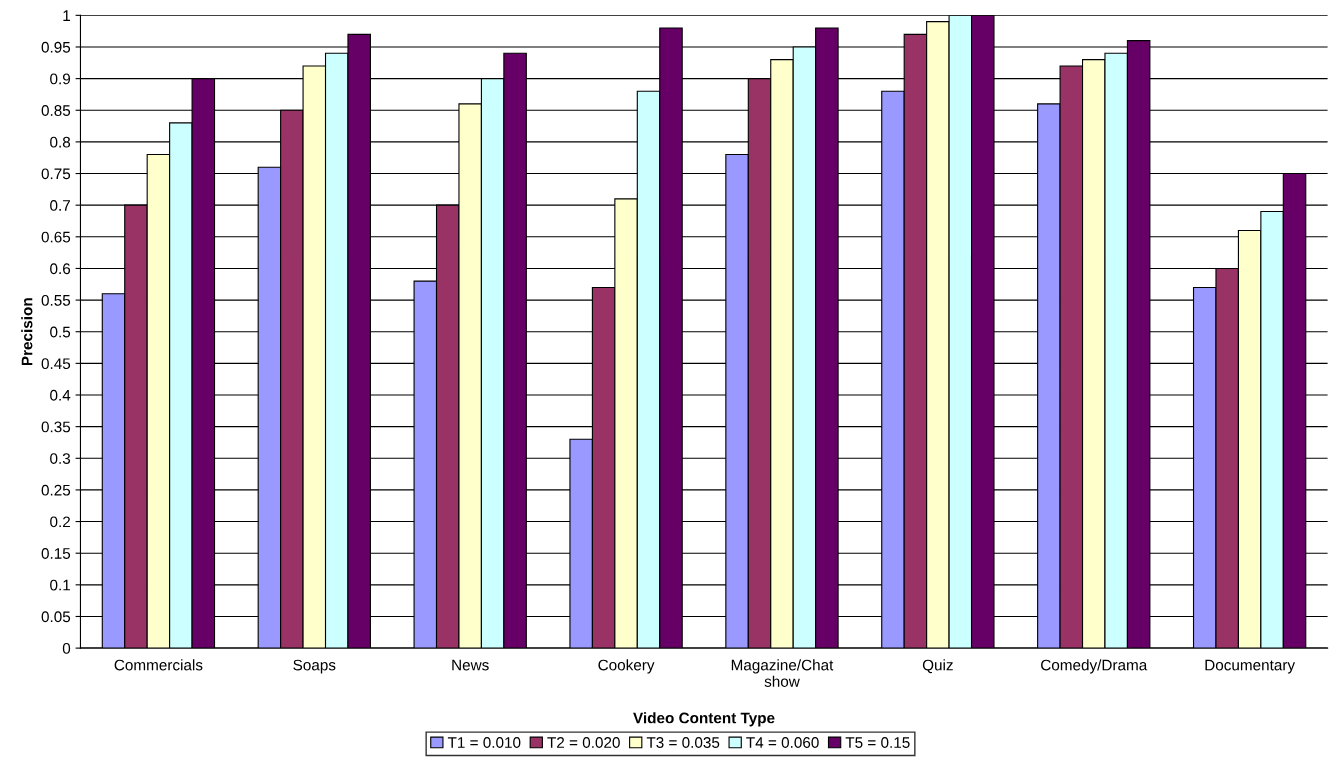 The height and width of the screenshot is (767, 1341). Describe the element at coordinates (66, 648) in the screenshot. I see `y-tick-label: 0` at that location.